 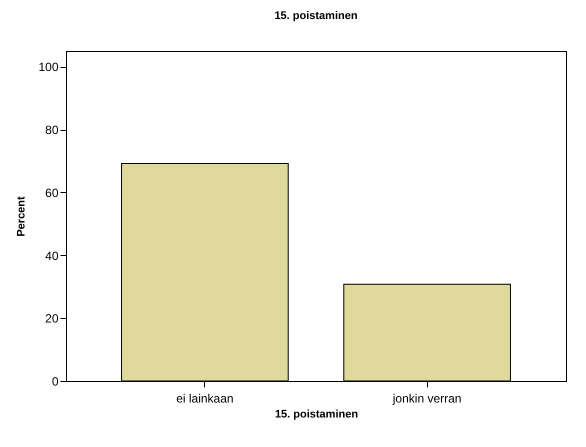 What do you see at coordinates (52, 130) in the screenshot?
I see `y-tick-label: 80` at bounding box center [52, 130].